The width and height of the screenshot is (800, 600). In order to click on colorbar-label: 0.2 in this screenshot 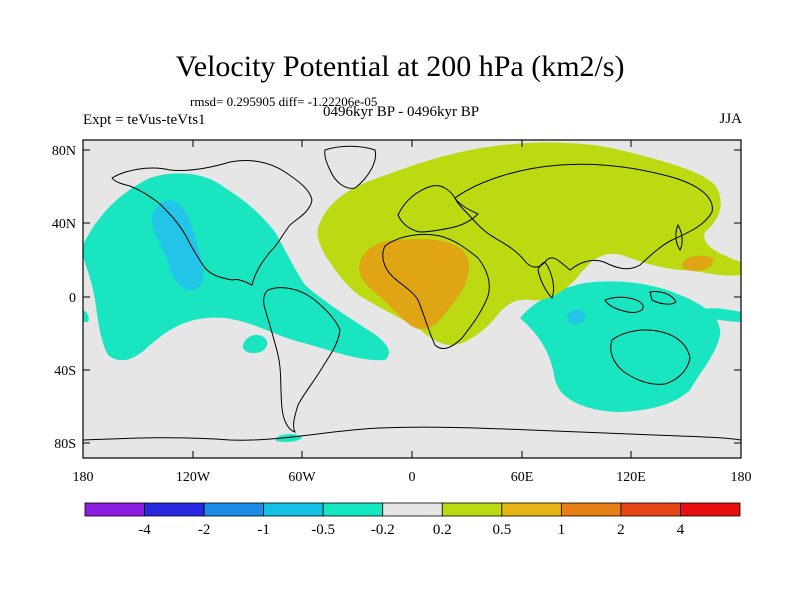, I will do `click(442, 530)`.